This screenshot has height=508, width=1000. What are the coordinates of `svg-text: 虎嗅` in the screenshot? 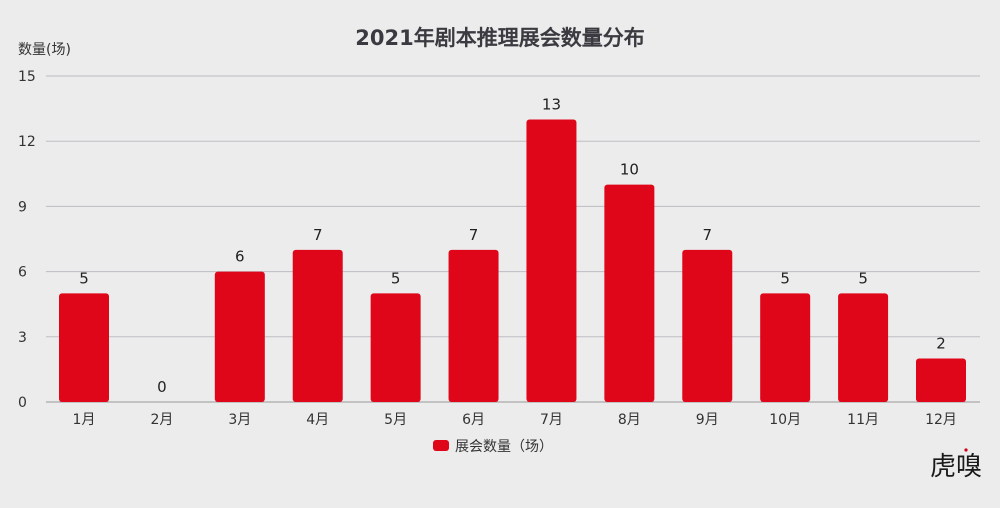 It's located at (956, 467).